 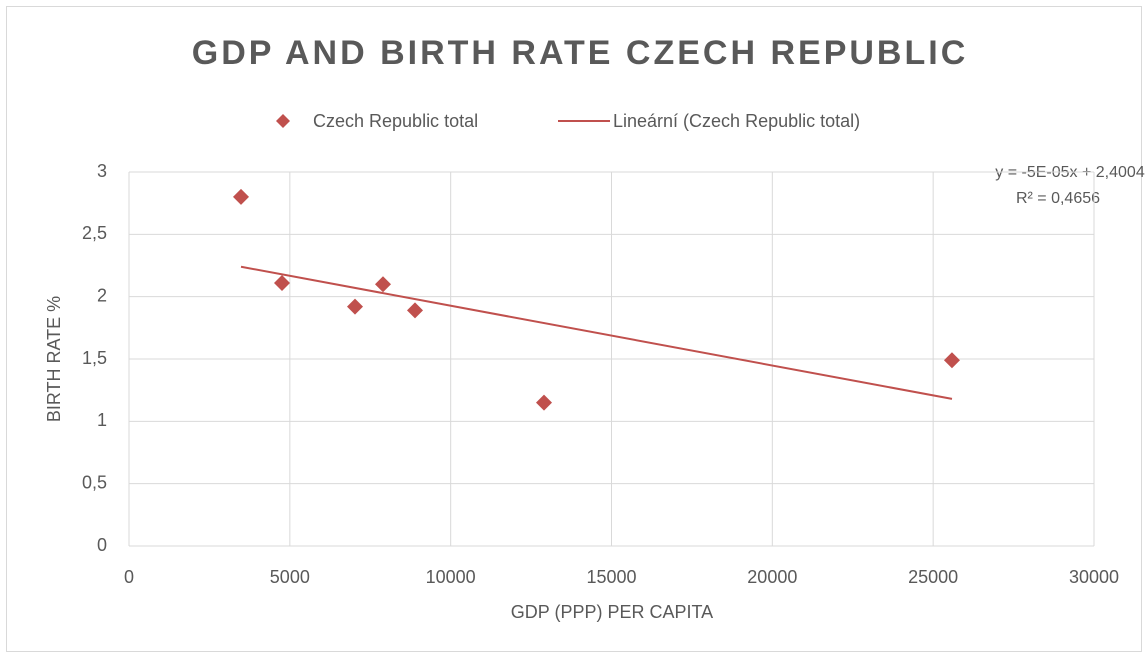 What do you see at coordinates (94, 358) in the screenshot?
I see `y-tick-label: 1,5` at bounding box center [94, 358].